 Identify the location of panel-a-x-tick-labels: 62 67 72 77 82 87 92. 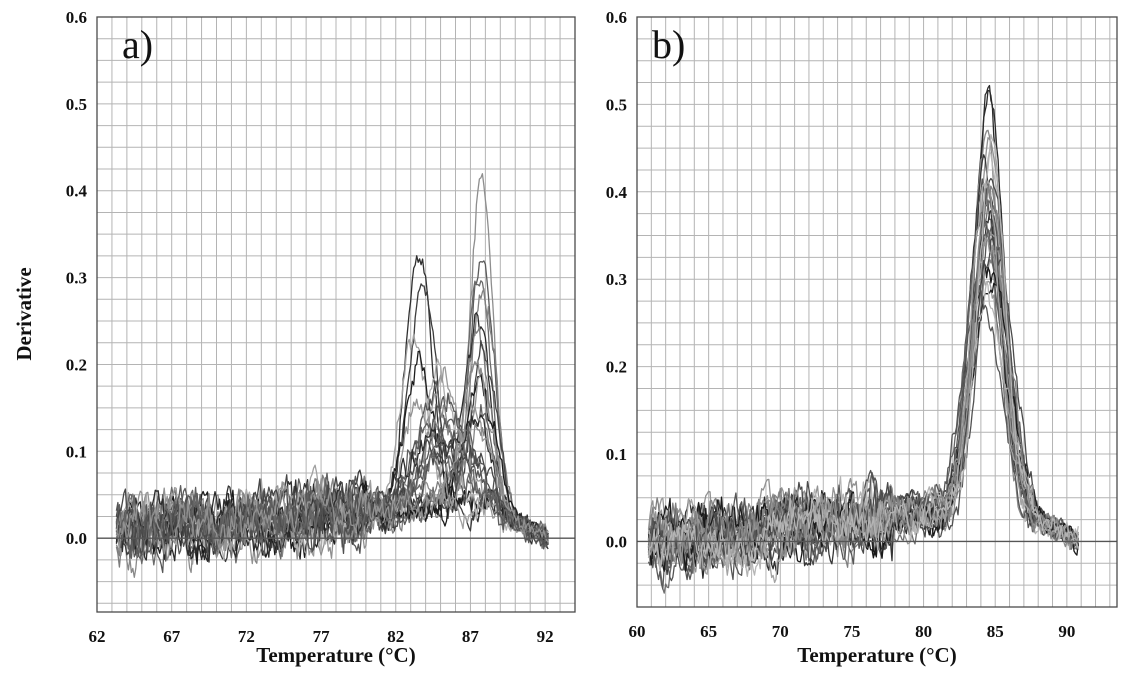
(321, 636).